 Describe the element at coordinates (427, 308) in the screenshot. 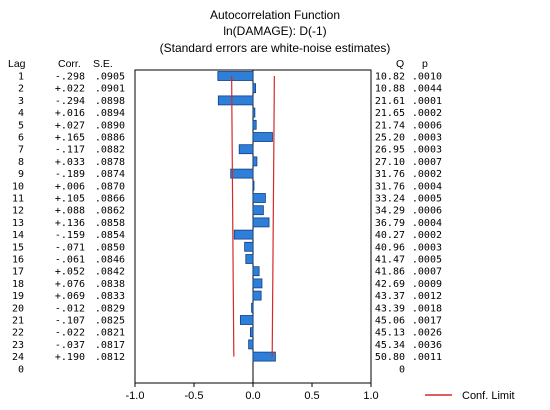

I see `row-p: .0018` at that location.